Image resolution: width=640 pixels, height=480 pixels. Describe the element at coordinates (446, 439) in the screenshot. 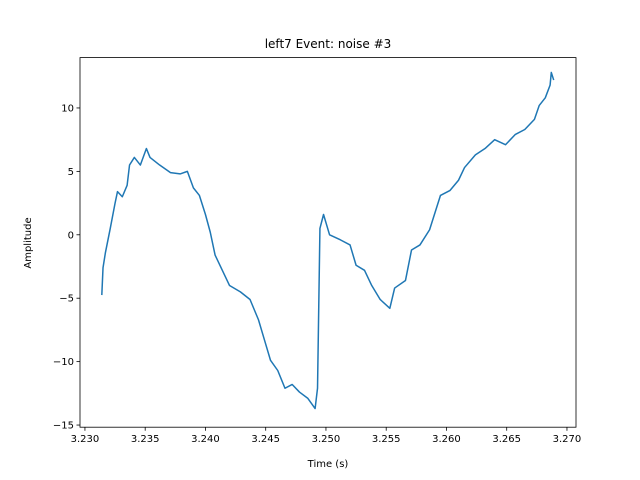

I see `x-tick-label: 3.260` at that location.